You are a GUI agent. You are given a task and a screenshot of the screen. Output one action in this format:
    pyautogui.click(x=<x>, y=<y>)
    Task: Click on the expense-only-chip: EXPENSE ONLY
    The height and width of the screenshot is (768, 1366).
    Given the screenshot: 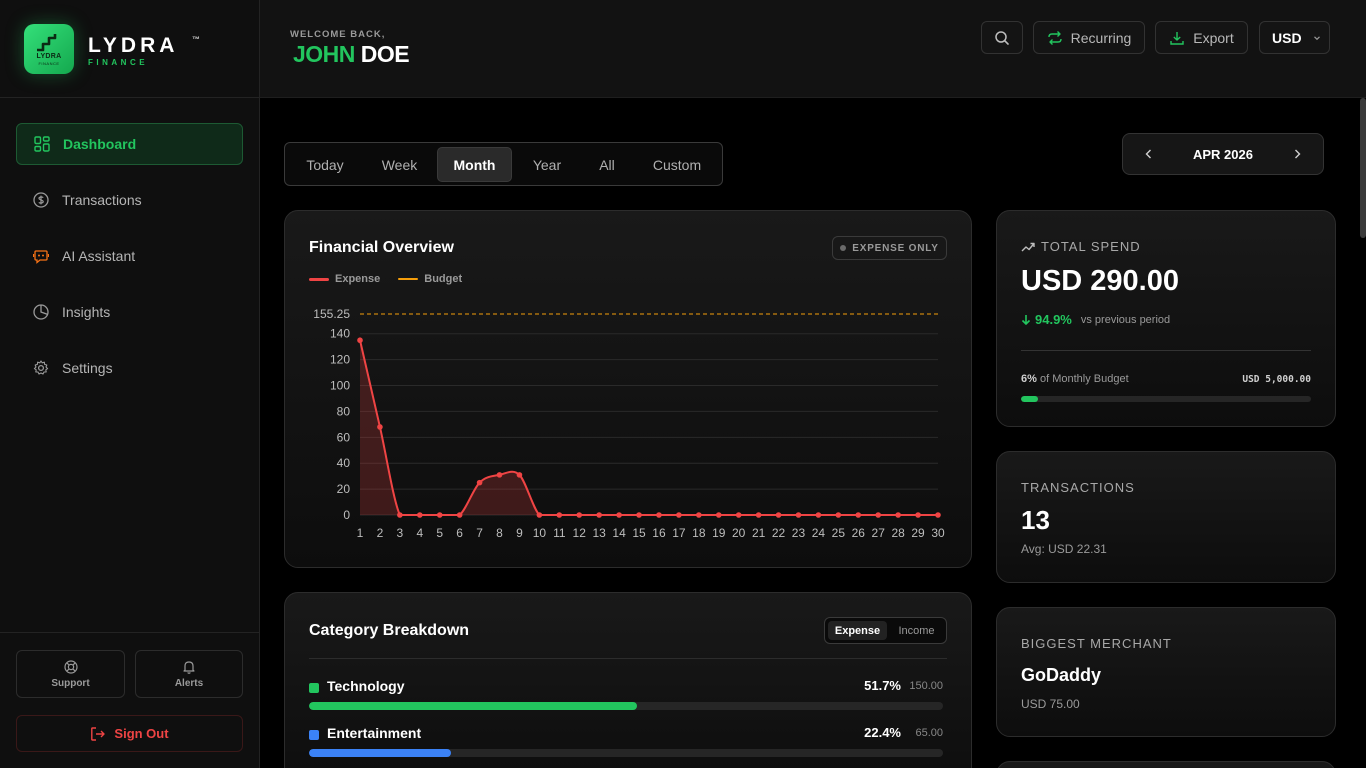 What is the action you would take?
    pyautogui.click(x=889, y=248)
    